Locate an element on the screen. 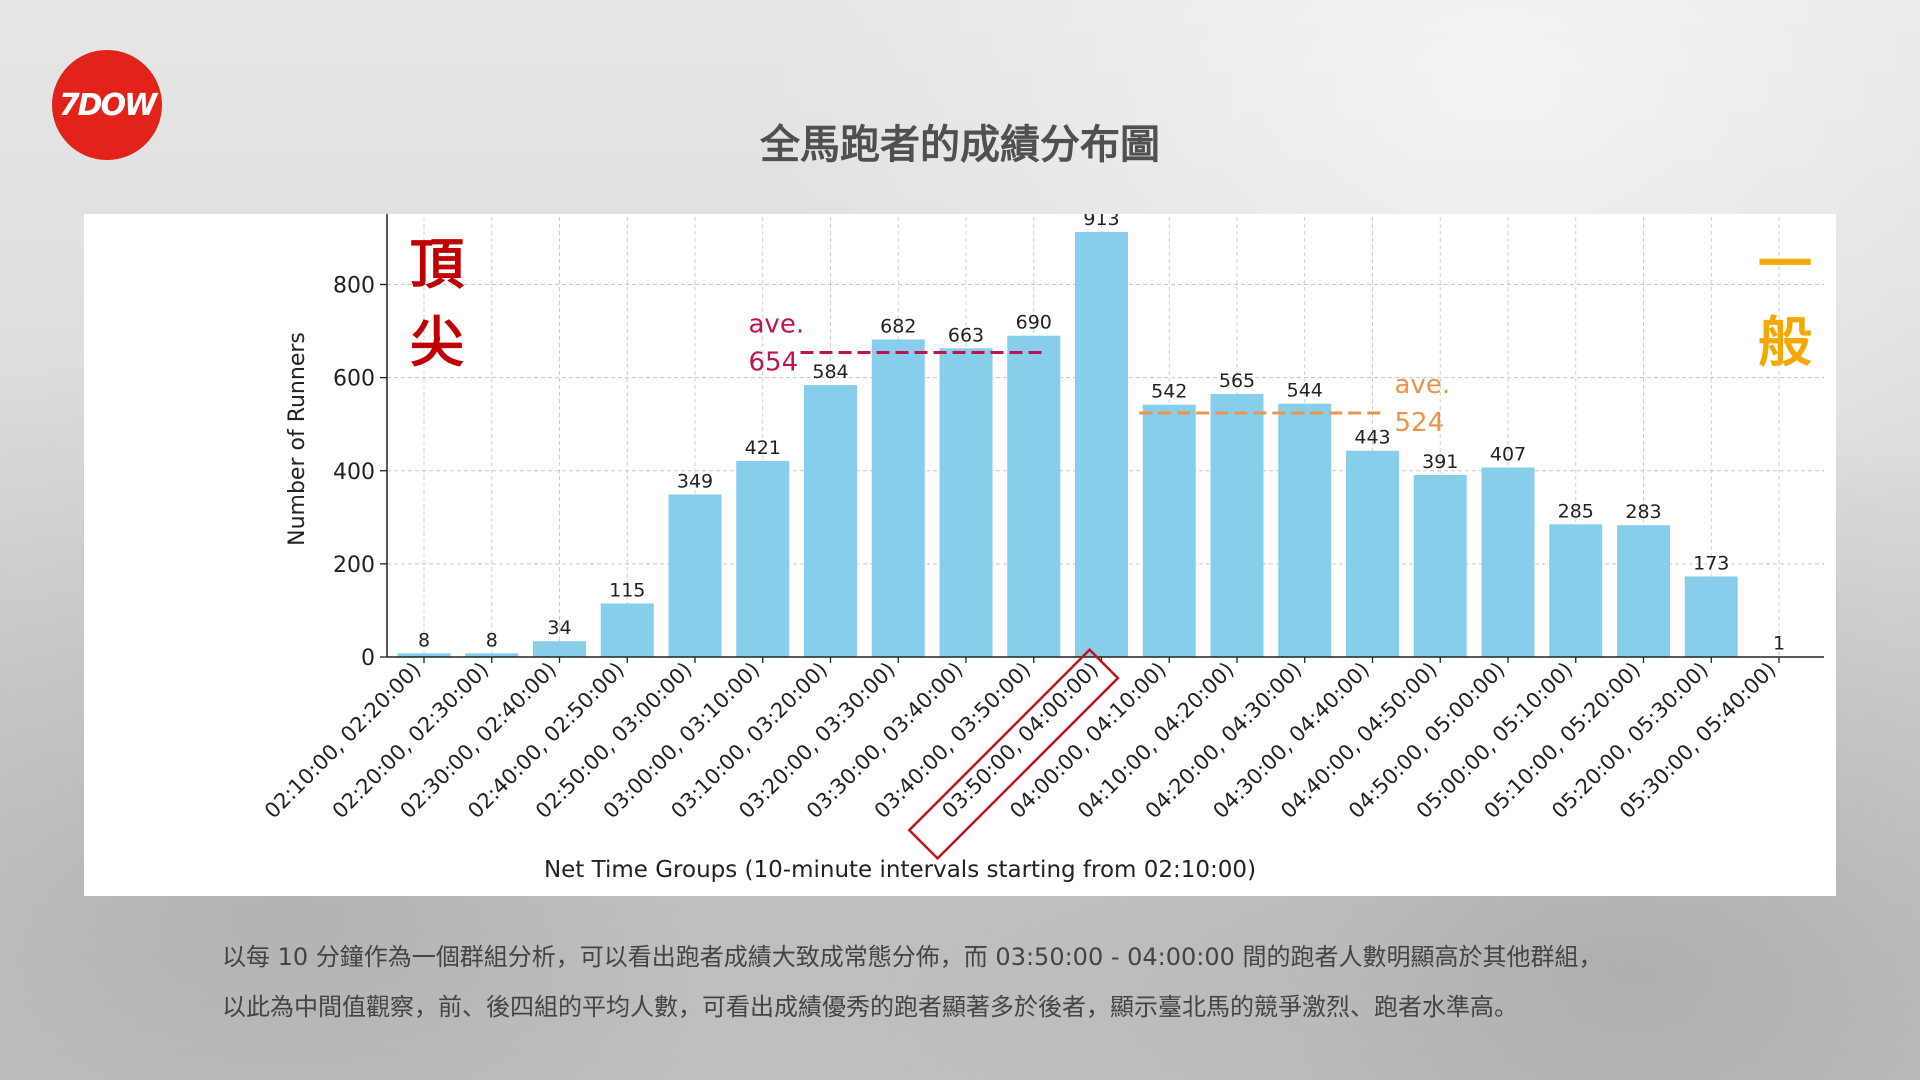  bar-value-label: 565 is located at coordinates (1237, 381).